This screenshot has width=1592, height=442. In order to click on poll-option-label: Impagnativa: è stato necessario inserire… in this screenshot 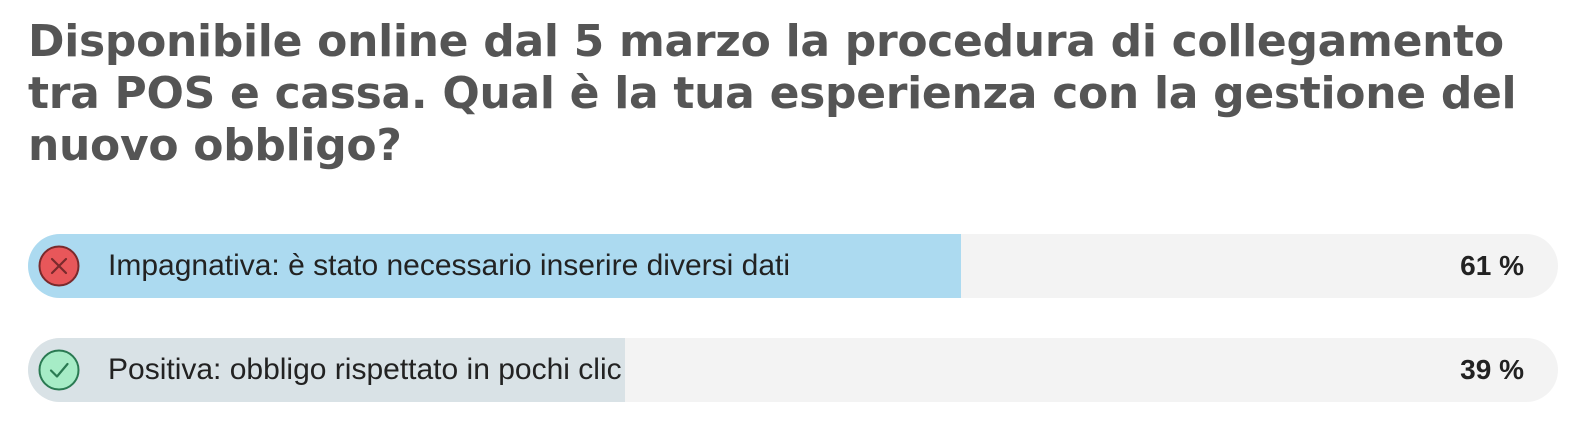, I will do `click(449, 265)`.